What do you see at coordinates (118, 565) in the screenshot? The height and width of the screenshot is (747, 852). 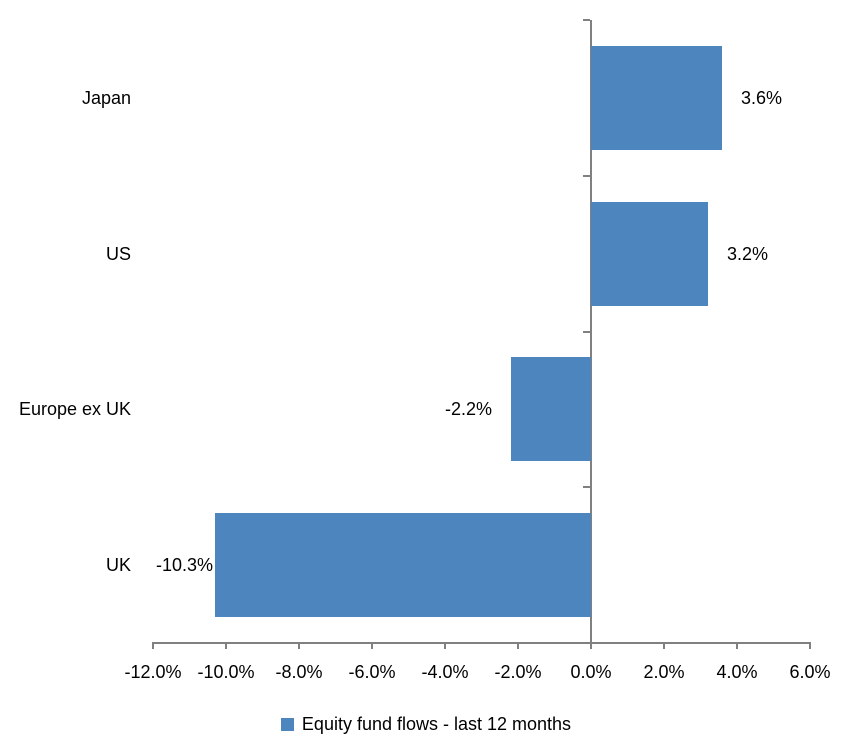 I see `category-label-uk: UK` at bounding box center [118, 565].